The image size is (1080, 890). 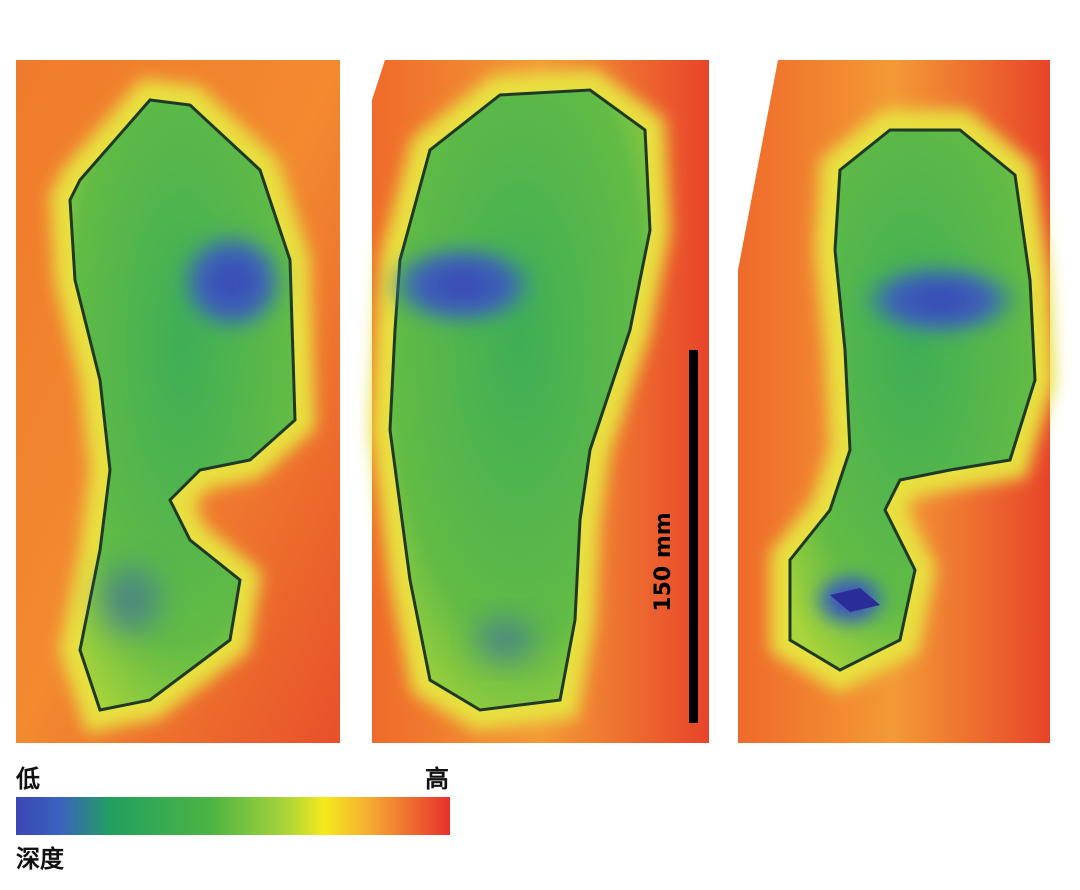 I want to click on scale-bar-label: 150 mm, so click(x=663, y=561).